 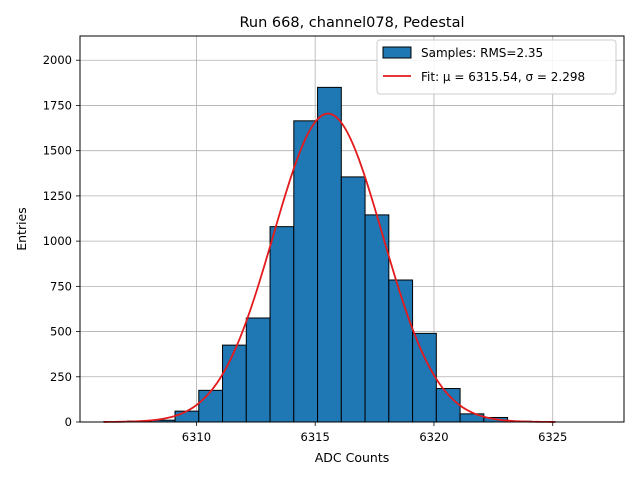 What do you see at coordinates (57, 151) in the screenshot?
I see `y-tick-label: 1500` at bounding box center [57, 151].